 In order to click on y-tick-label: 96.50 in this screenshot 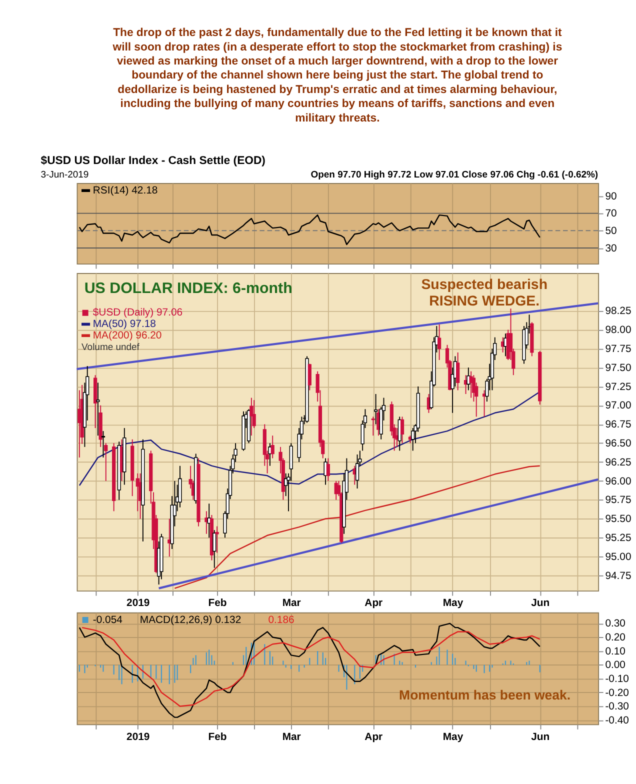, I will do `click(618, 444)`.